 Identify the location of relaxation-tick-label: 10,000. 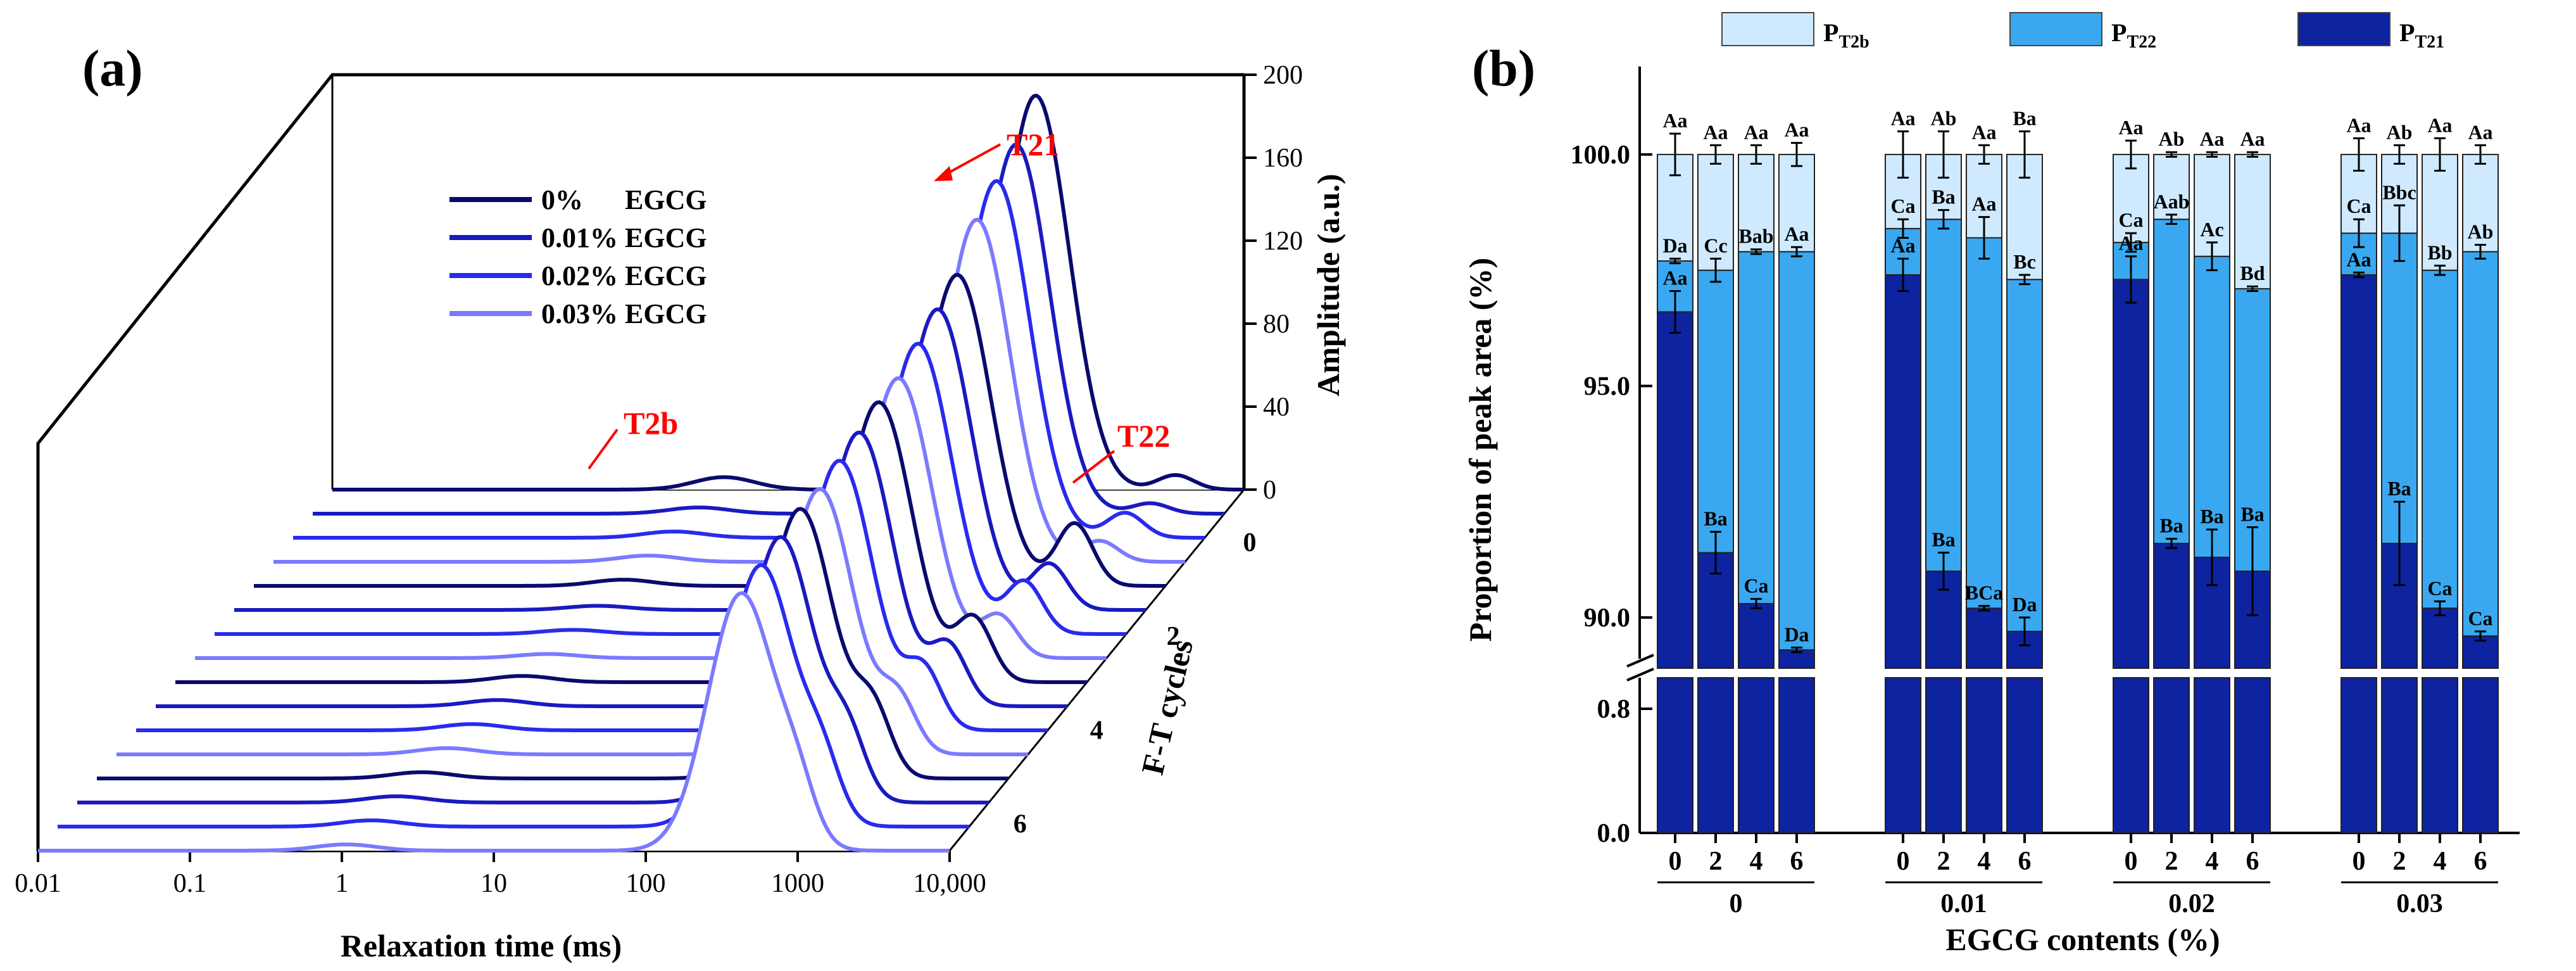
(949, 884).